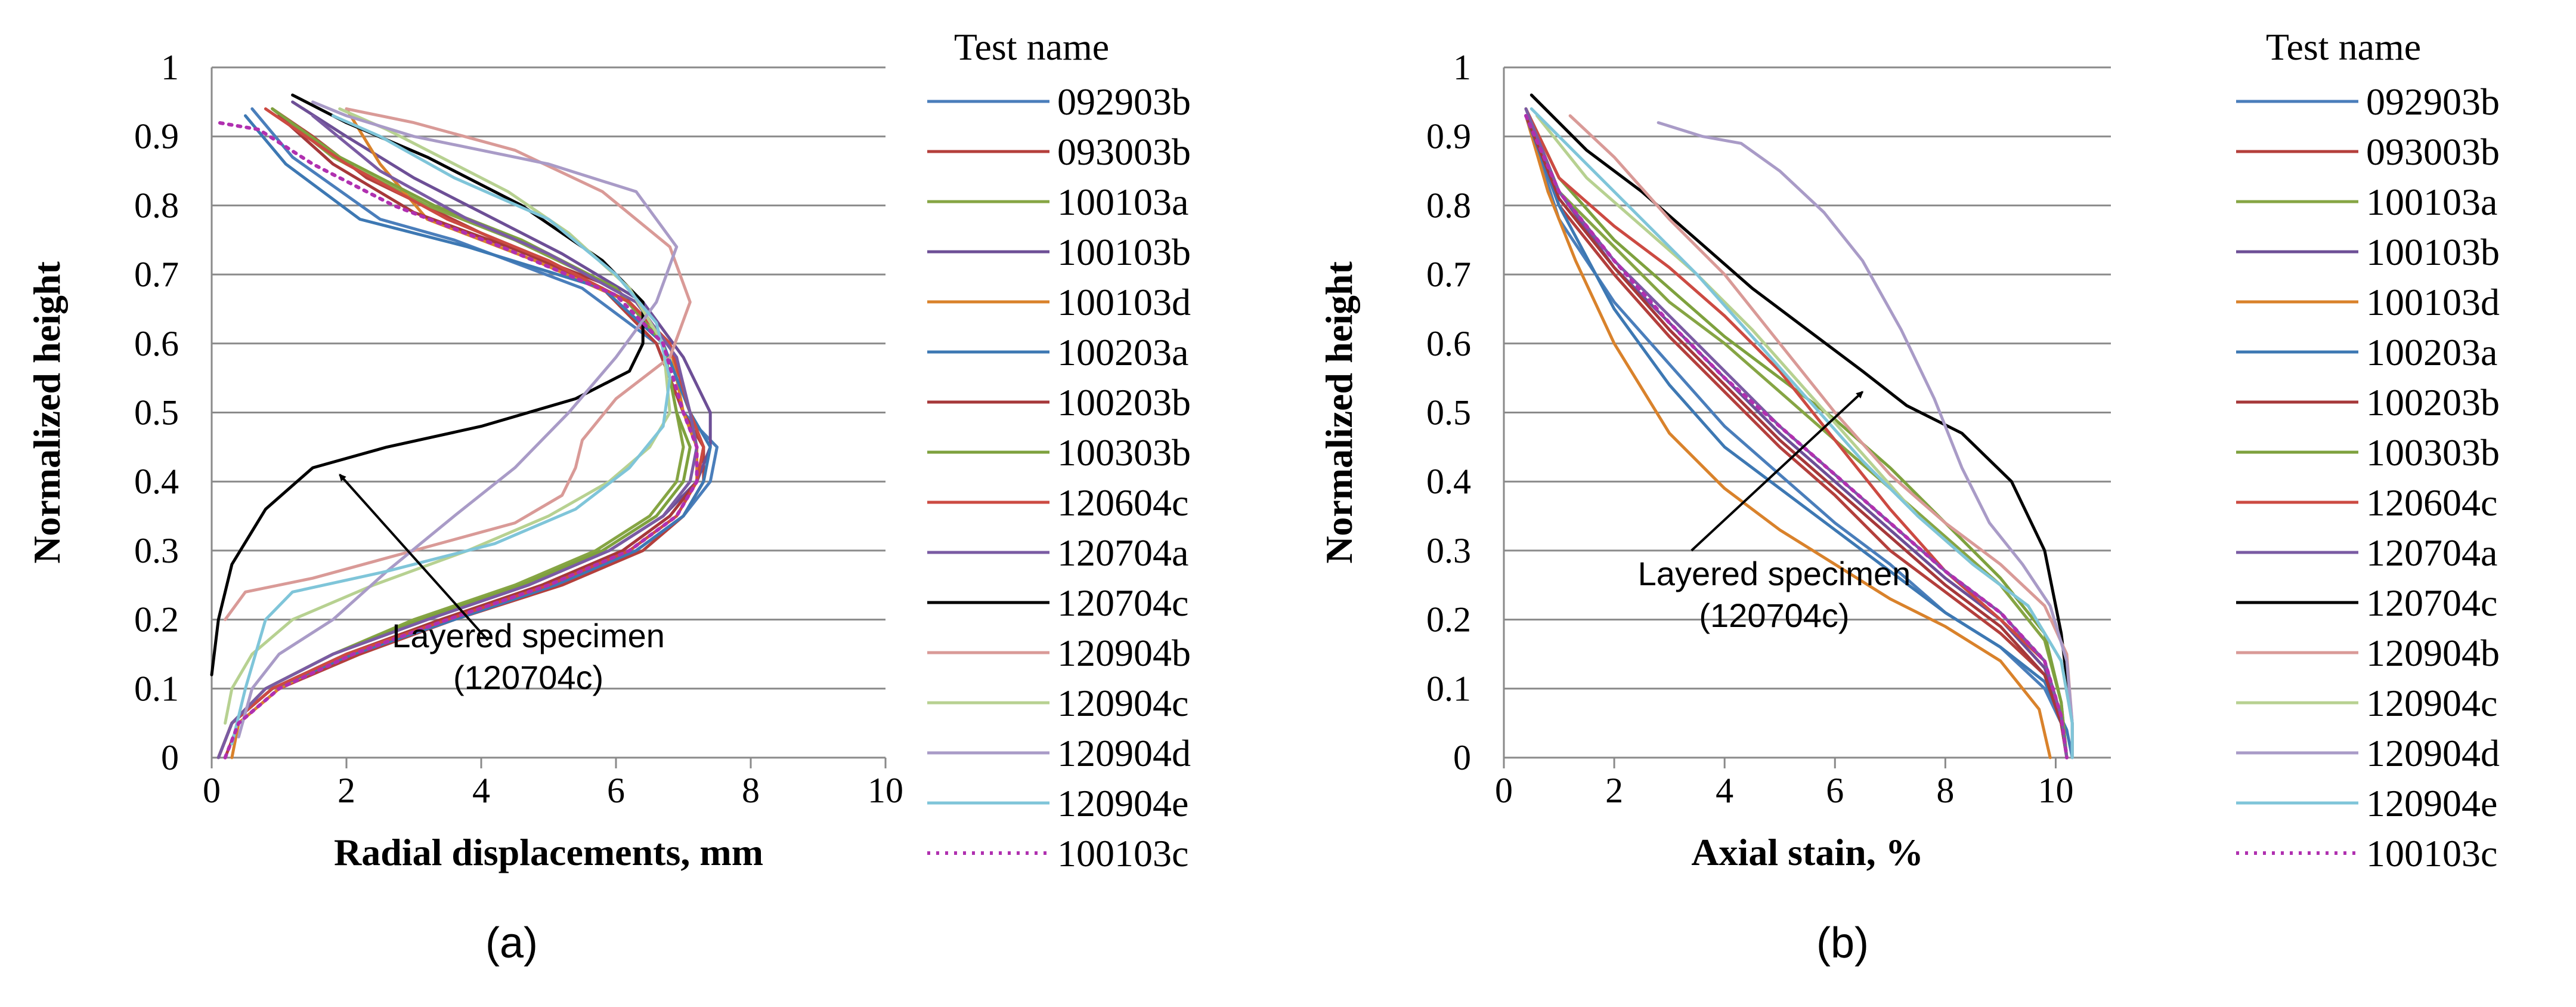 The height and width of the screenshot is (1007, 2576). I want to click on figure-caption: (b), so click(1842, 943).